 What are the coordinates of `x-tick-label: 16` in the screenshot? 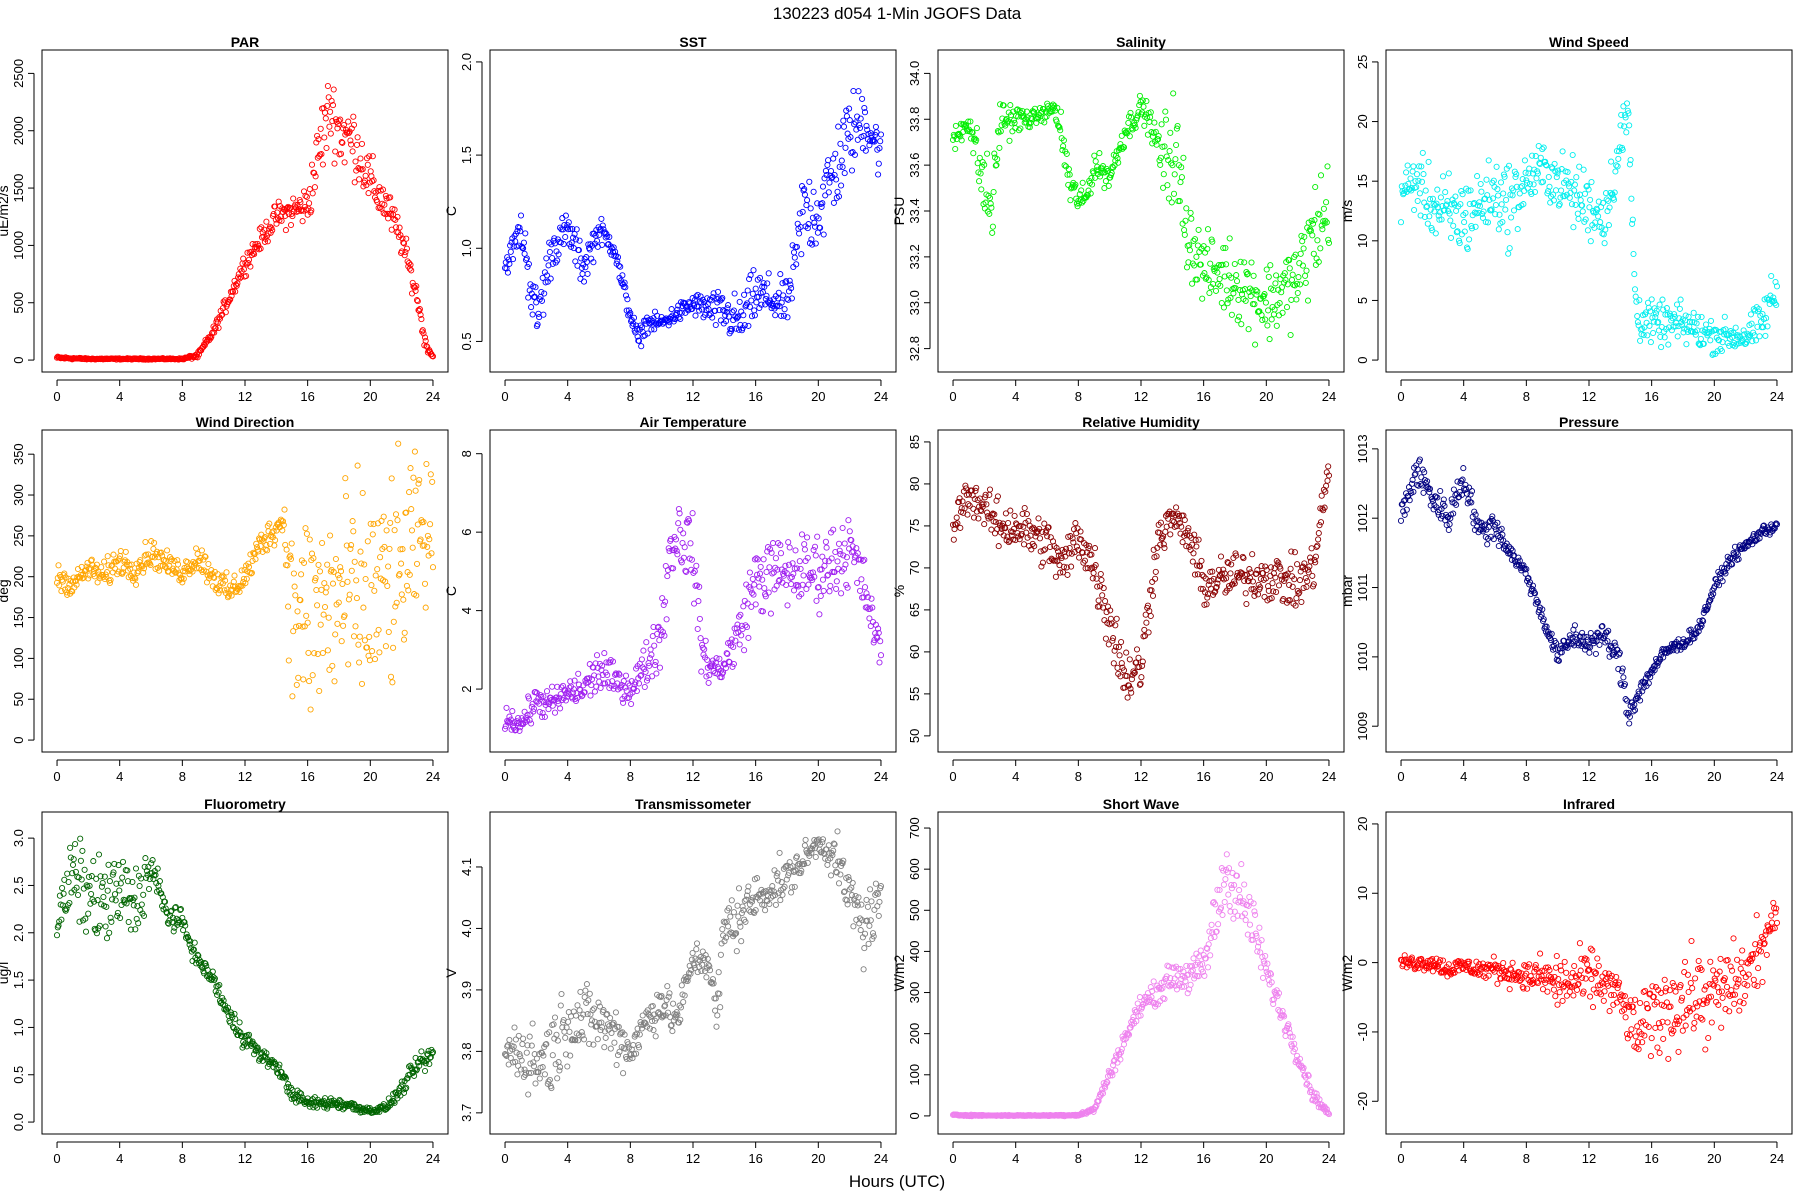 It's located at (755, 776).